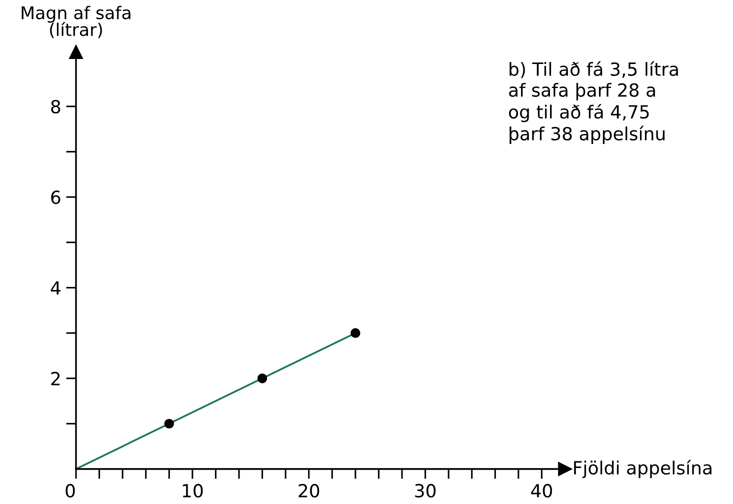 Image resolution: width=733 pixels, height=504 pixels. I want to click on x-axis-title: Fjöldi appelsína, so click(643, 469).